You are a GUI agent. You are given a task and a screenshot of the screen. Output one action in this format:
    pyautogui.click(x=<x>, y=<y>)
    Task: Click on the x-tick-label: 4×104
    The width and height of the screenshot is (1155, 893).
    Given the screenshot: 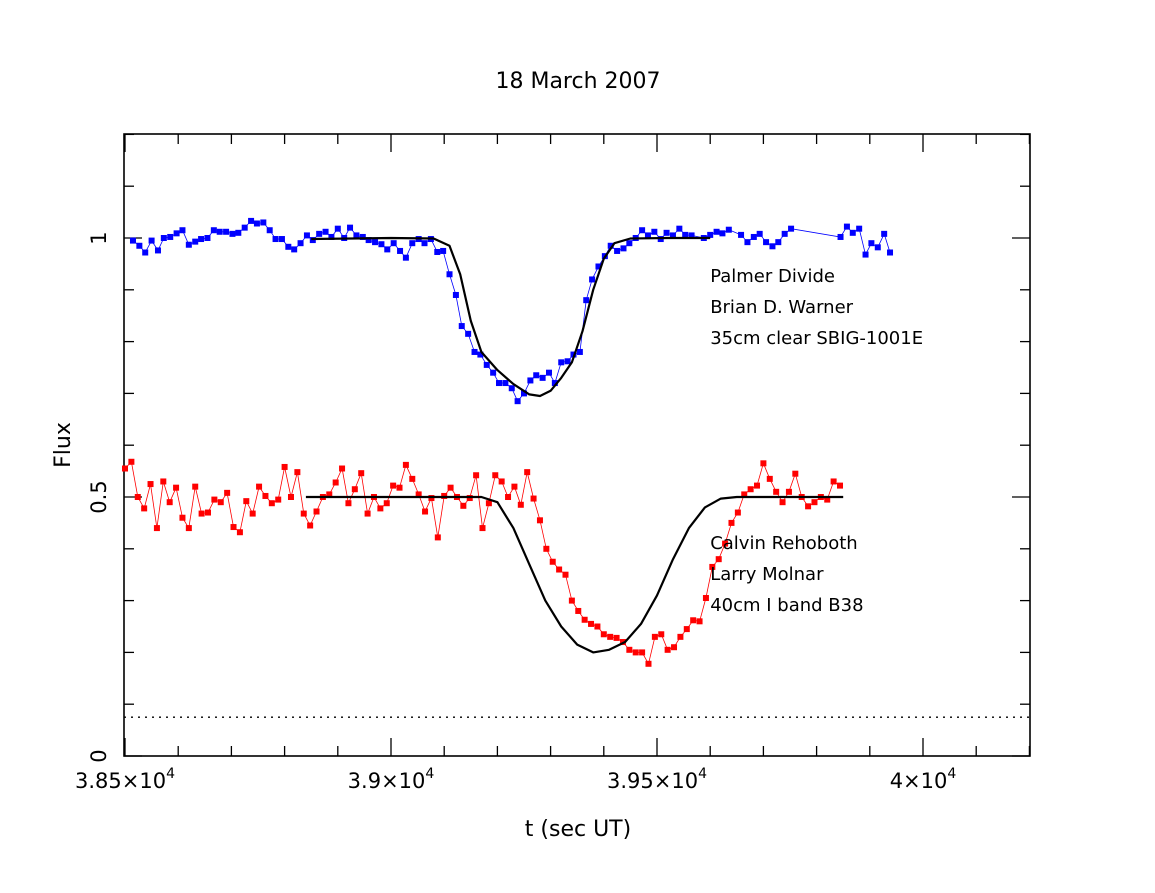 What is the action you would take?
    pyautogui.click(x=923, y=779)
    